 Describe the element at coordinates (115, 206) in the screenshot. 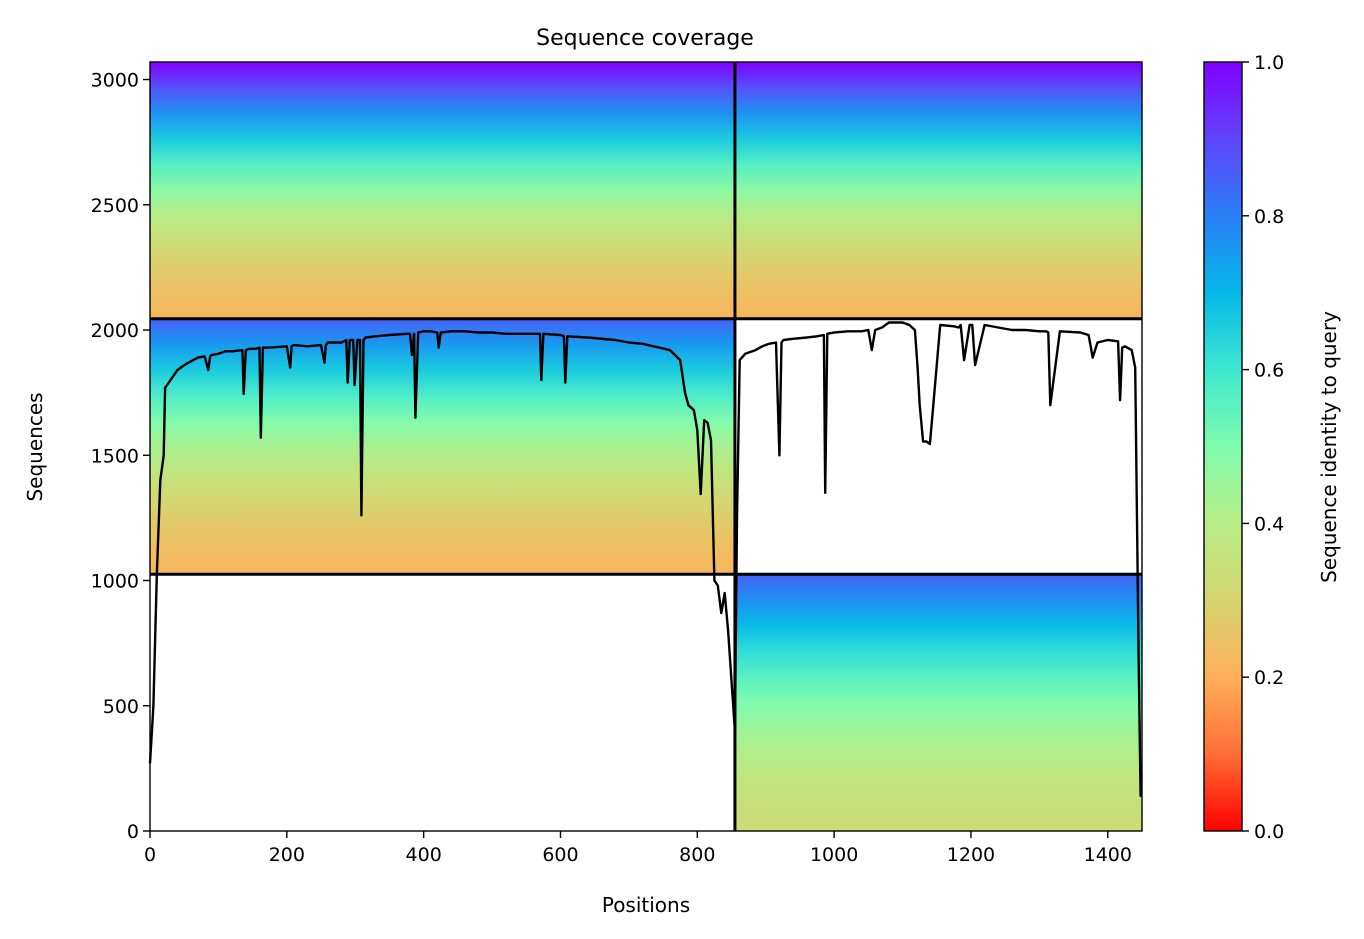

I see `y-tick-label: 2500` at that location.